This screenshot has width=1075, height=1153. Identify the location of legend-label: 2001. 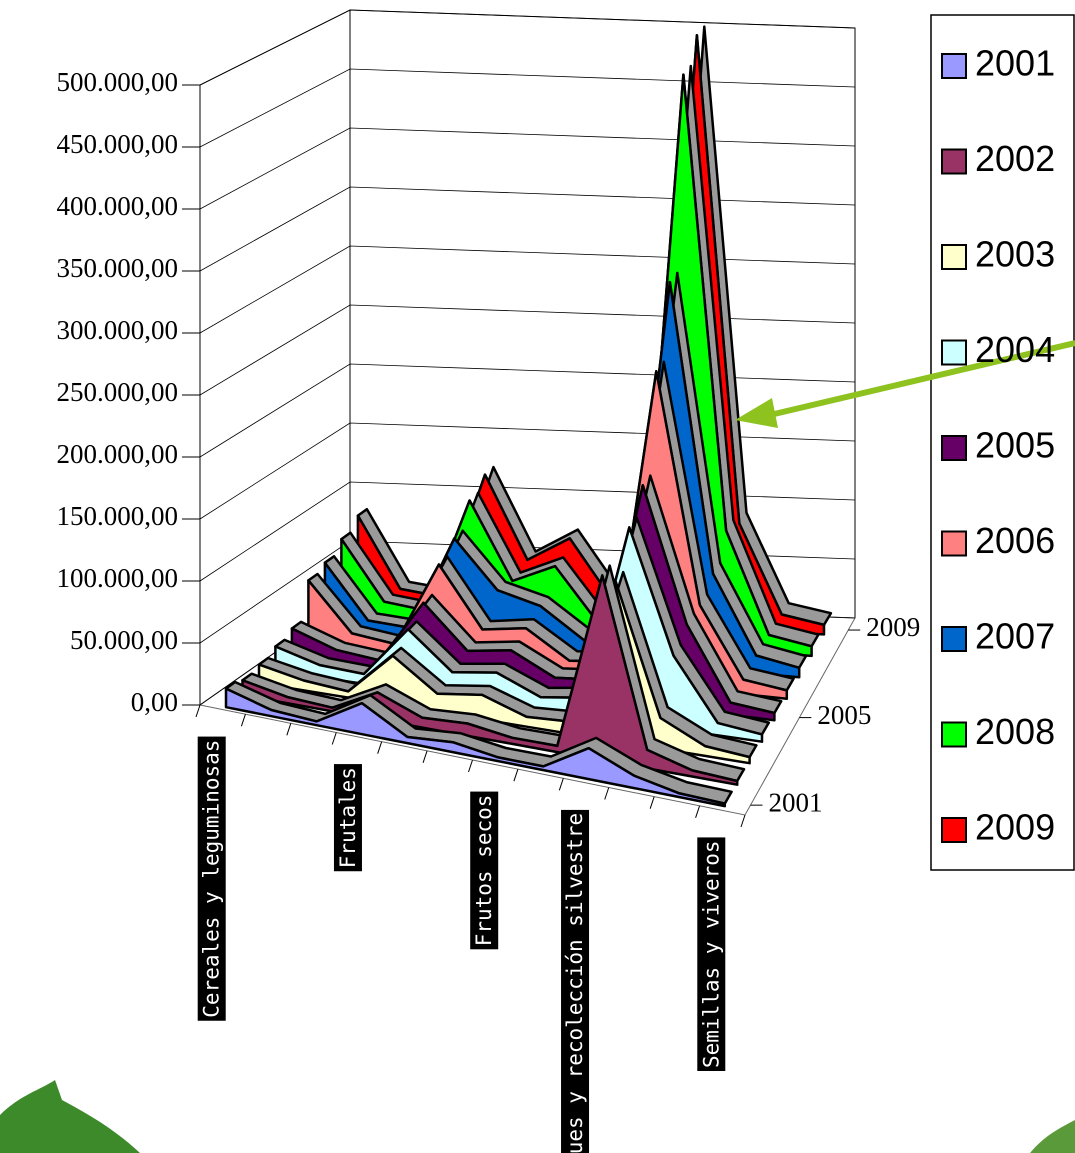
(1015, 63).